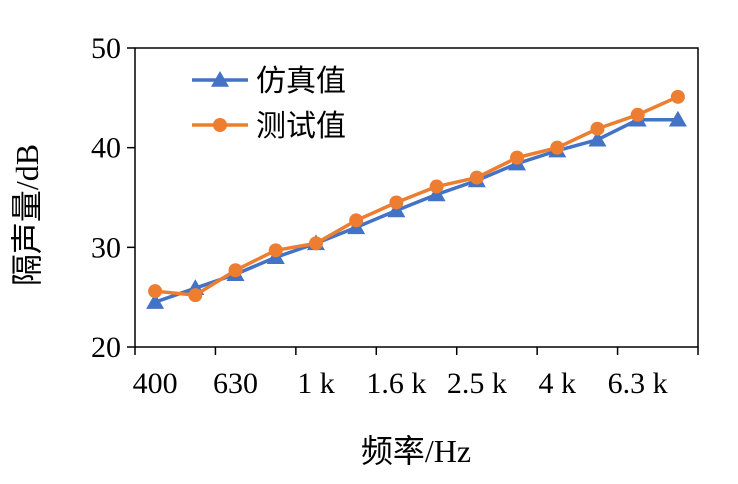  What do you see at coordinates (301, 126) in the screenshot?
I see `legend-label: 测试值` at bounding box center [301, 126].